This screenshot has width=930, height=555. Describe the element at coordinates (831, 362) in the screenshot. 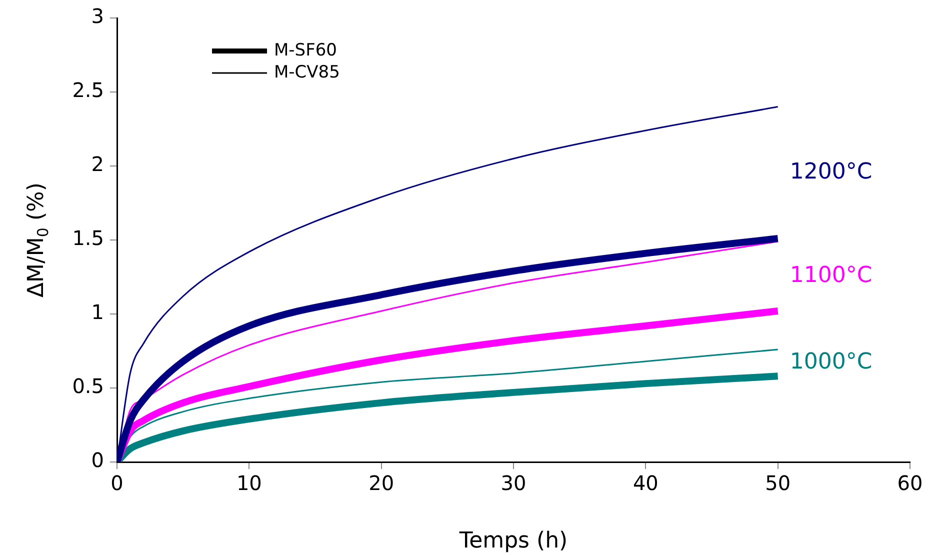

I see `series-label: 1000°C` at that location.